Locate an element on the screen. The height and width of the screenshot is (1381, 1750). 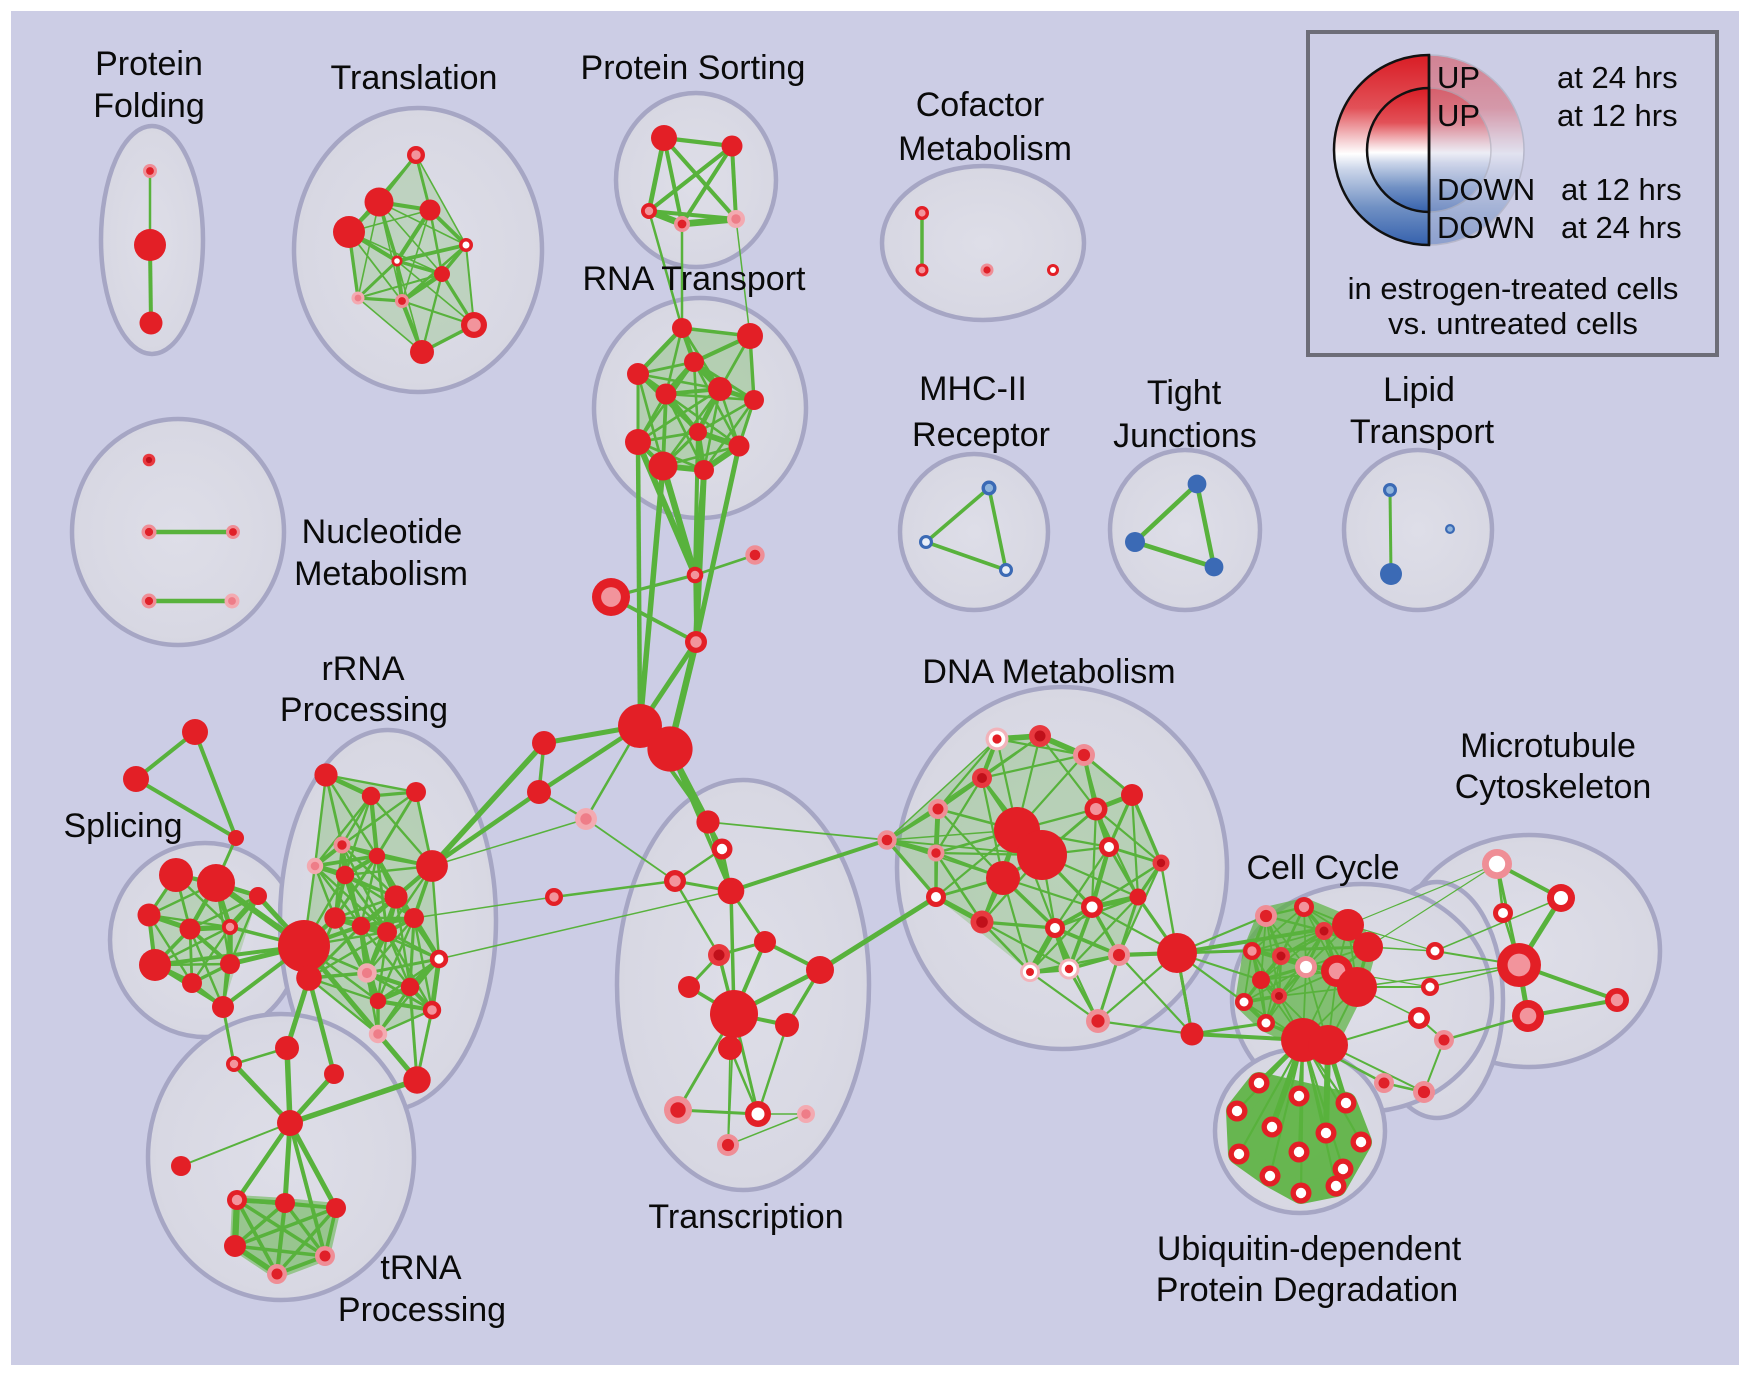
svg-text: Ubiquitin-dependent is located at coordinates (1309, 1249).